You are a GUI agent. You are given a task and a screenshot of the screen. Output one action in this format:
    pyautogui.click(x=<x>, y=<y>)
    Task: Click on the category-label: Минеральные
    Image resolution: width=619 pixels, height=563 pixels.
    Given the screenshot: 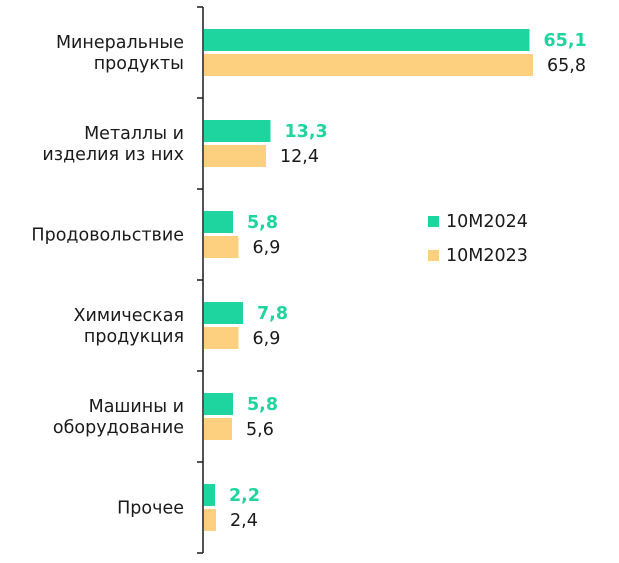 What is the action you would take?
    pyautogui.click(x=120, y=43)
    